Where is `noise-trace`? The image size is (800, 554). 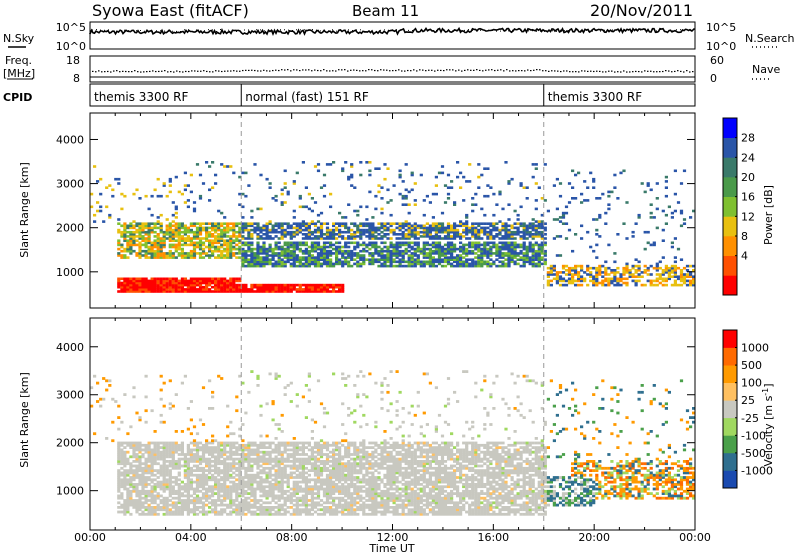 noise-trace is located at coordinates (392, 31).